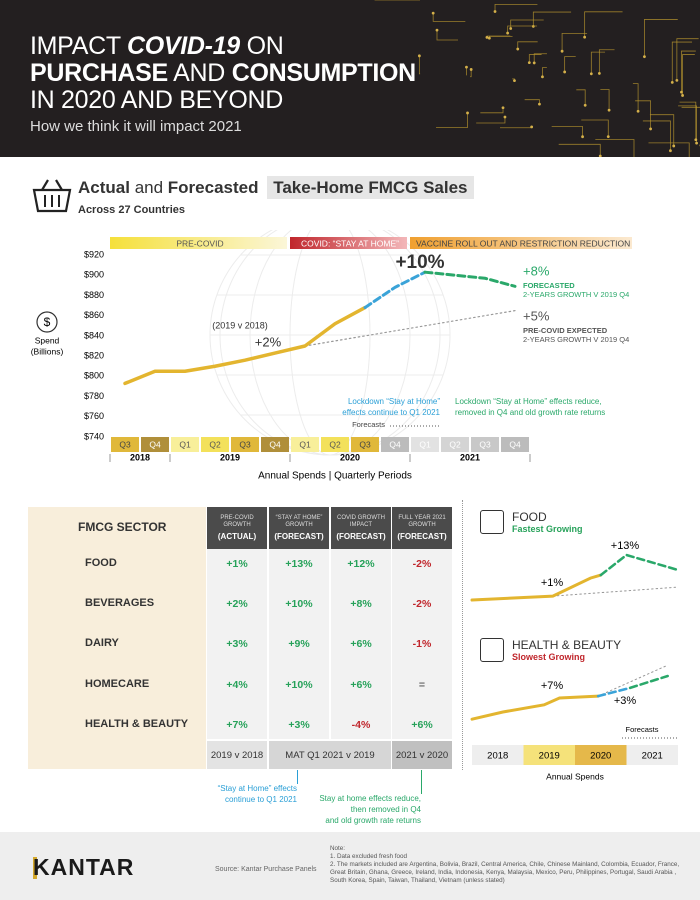 This screenshot has height=900, width=700. Describe the element at coordinates (335, 444) in the screenshot. I see `x-tick-label: Q2` at that location.